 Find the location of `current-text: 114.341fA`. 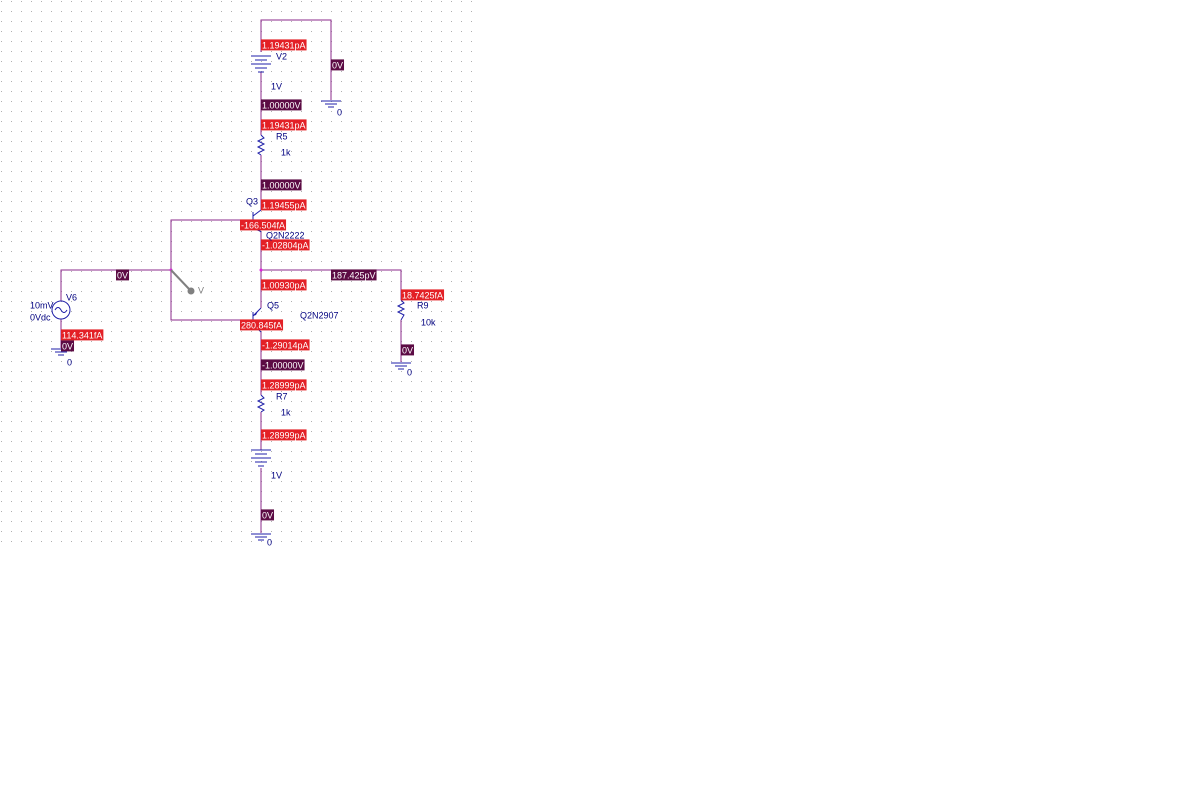

current-text: 114.341fA is located at coordinates (82, 335).